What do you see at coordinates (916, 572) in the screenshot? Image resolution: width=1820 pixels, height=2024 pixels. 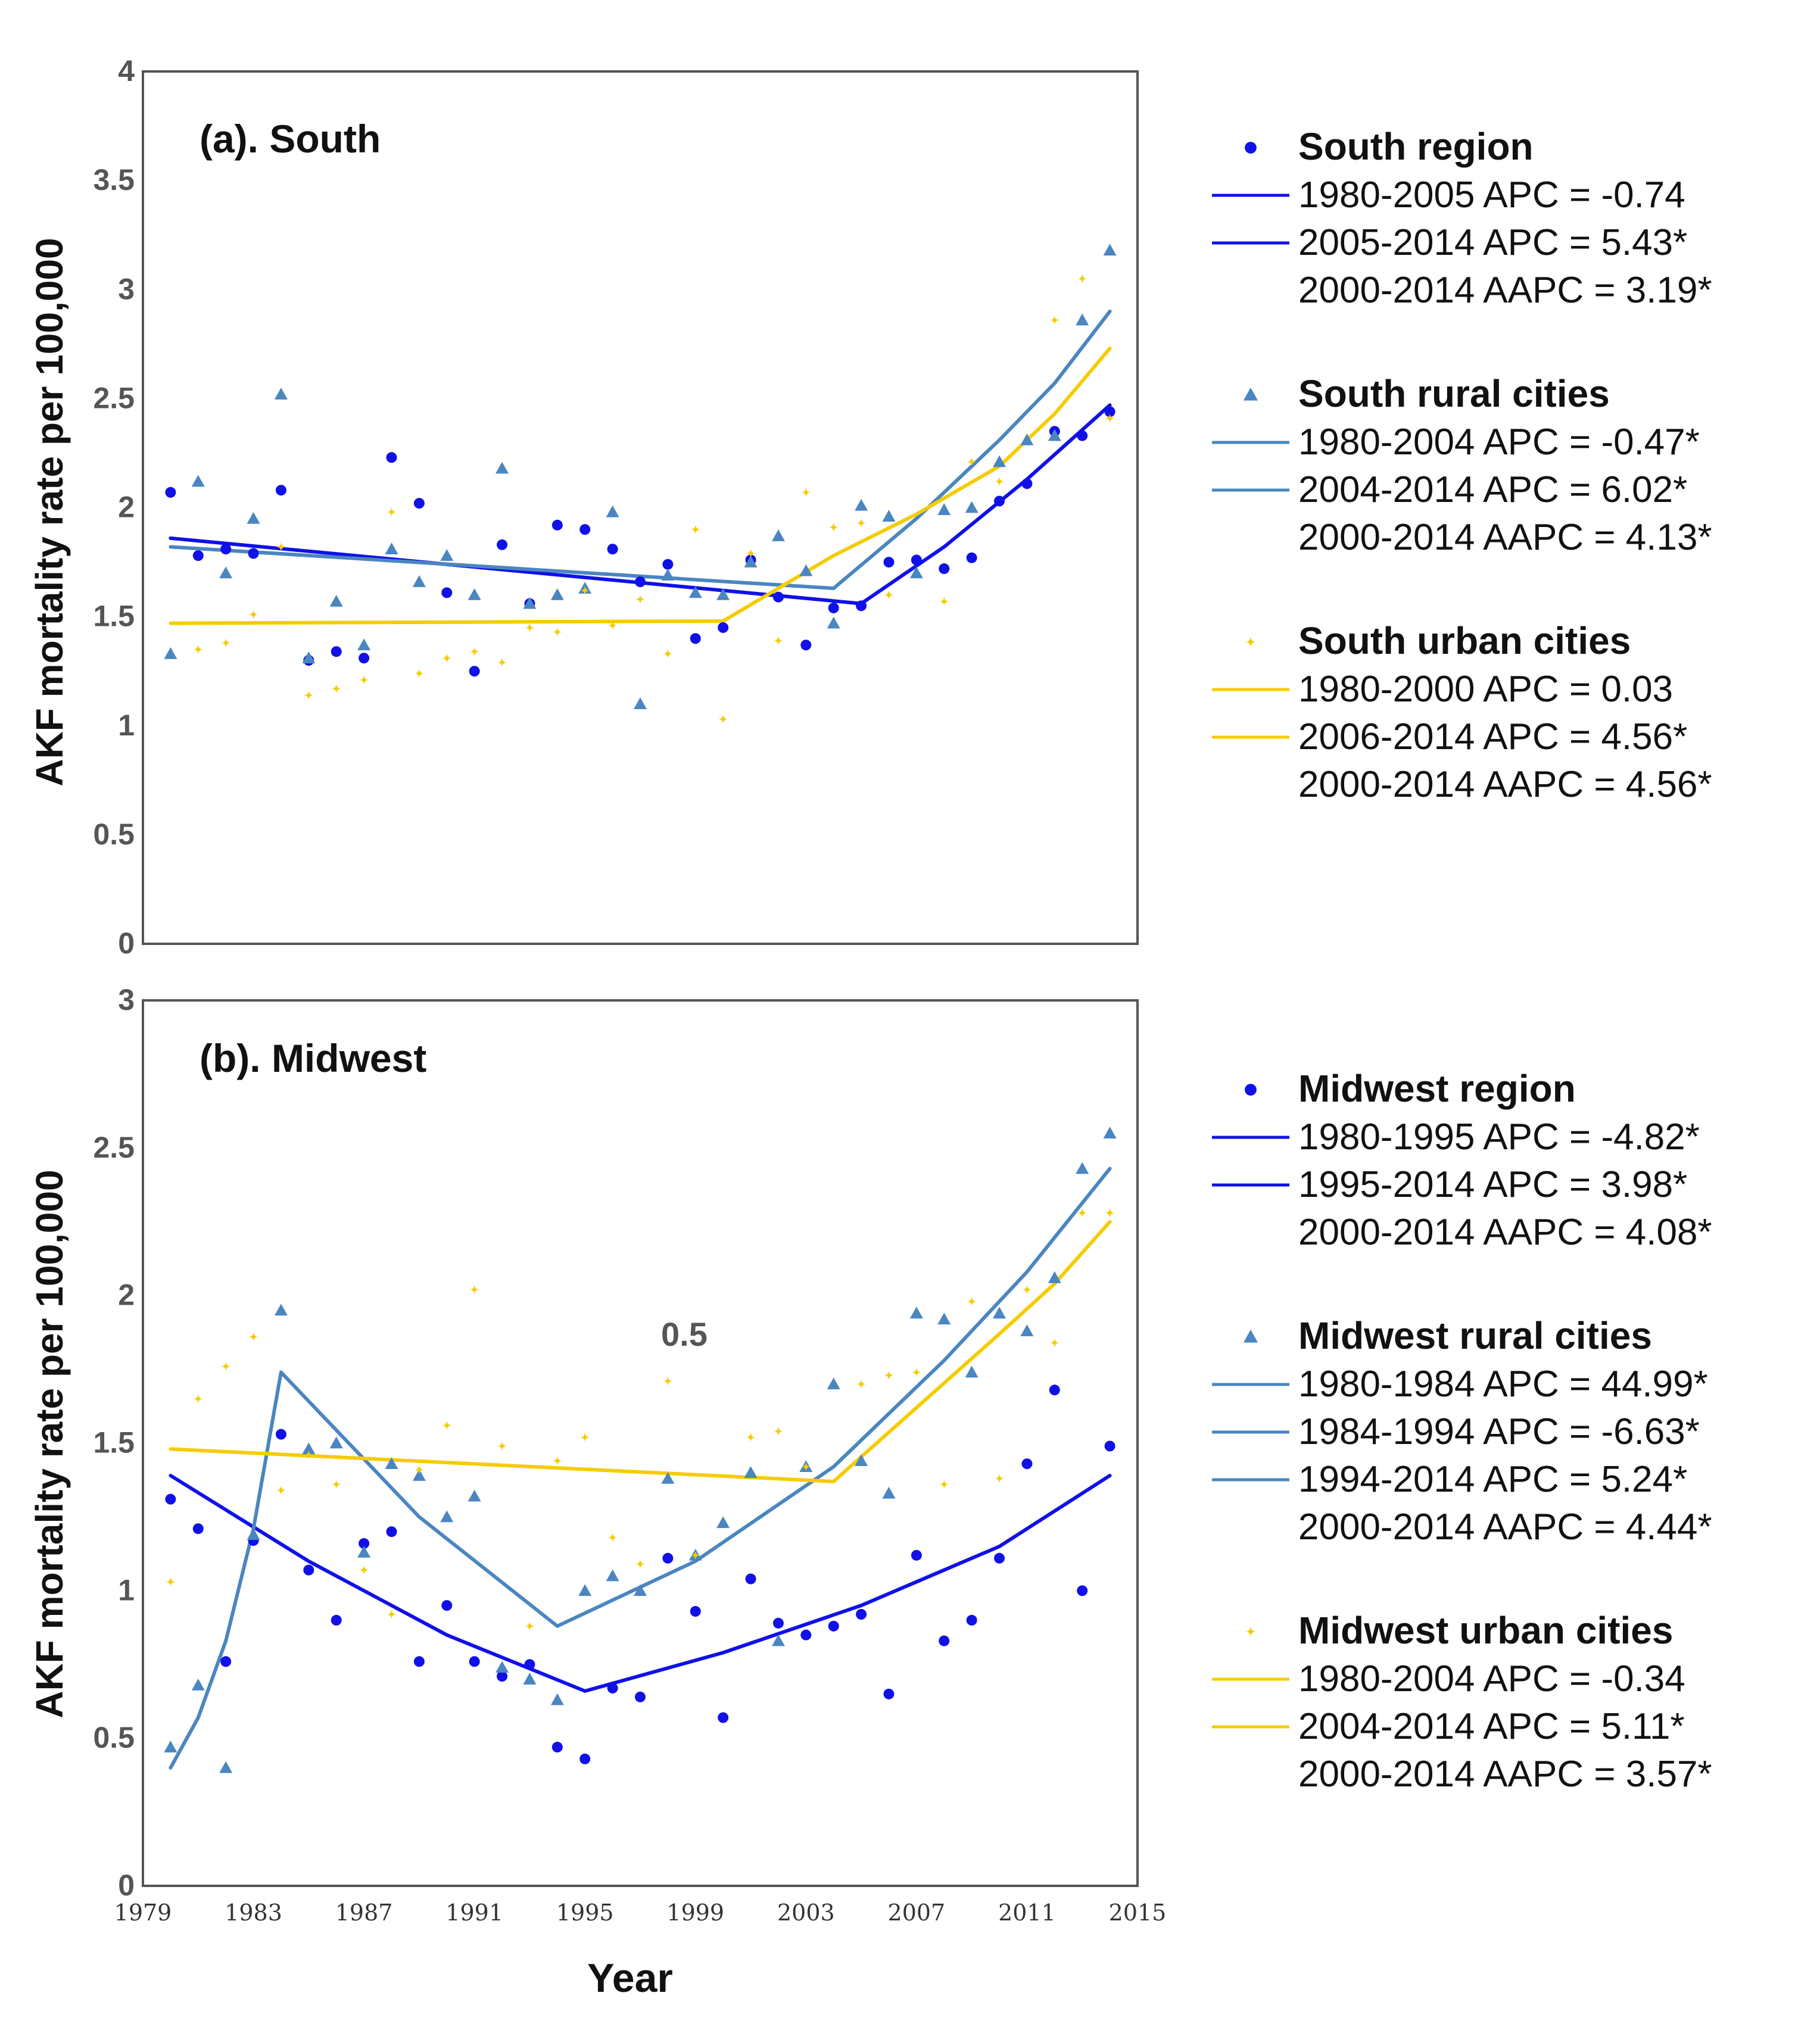 I see `south-rural-cities-point-2007` at bounding box center [916, 572].